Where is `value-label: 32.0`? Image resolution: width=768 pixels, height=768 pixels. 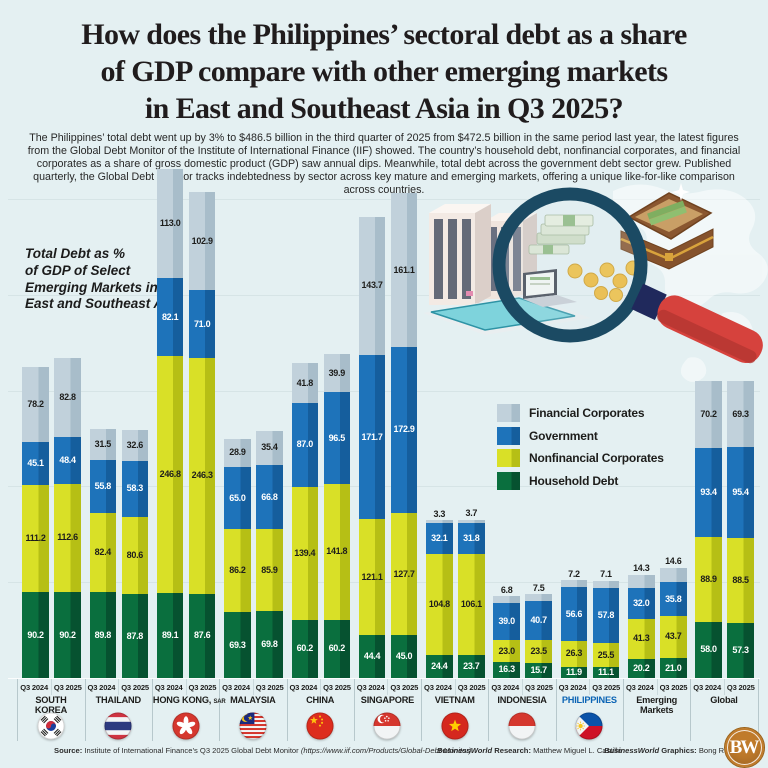
value-label: 32.0 is located at coordinates (641, 603).